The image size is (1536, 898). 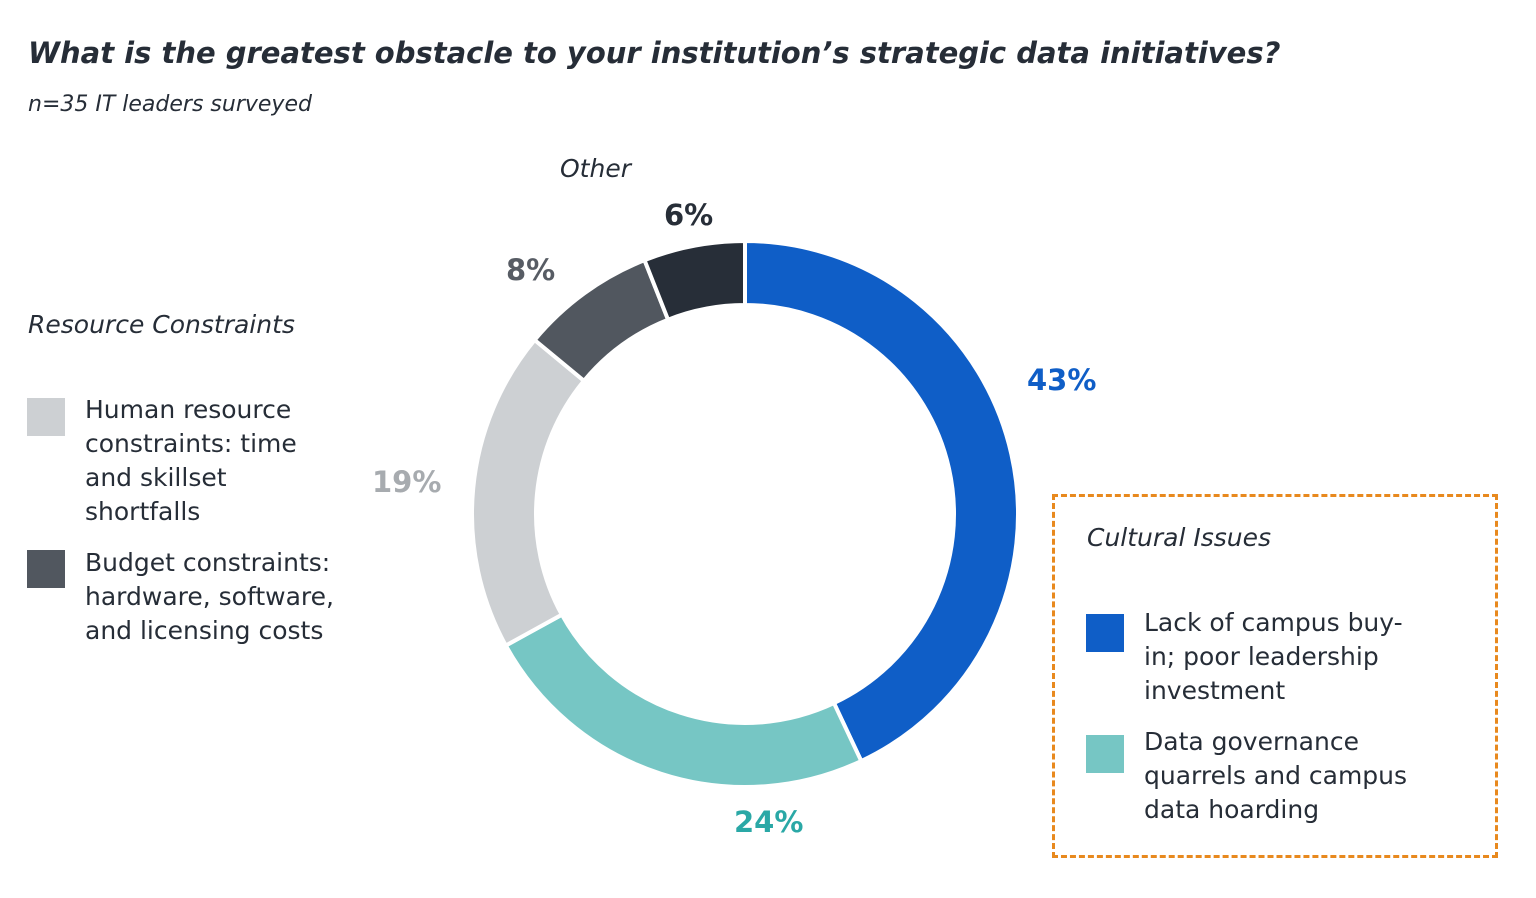 I want to click on legend-line: constraints: time, so click(x=191, y=443).